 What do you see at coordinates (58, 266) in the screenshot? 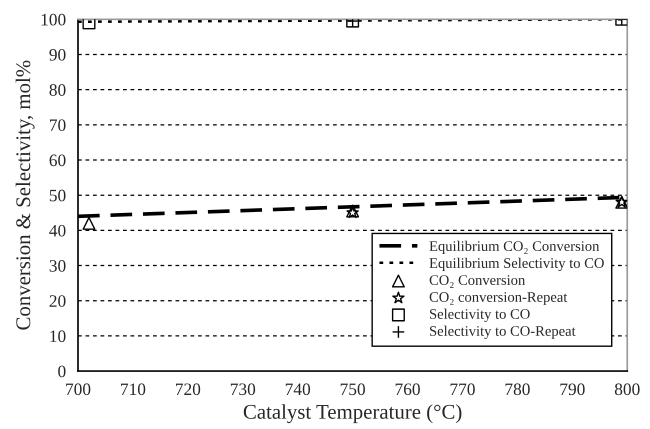
I see `y-tick-label: 30` at bounding box center [58, 266].